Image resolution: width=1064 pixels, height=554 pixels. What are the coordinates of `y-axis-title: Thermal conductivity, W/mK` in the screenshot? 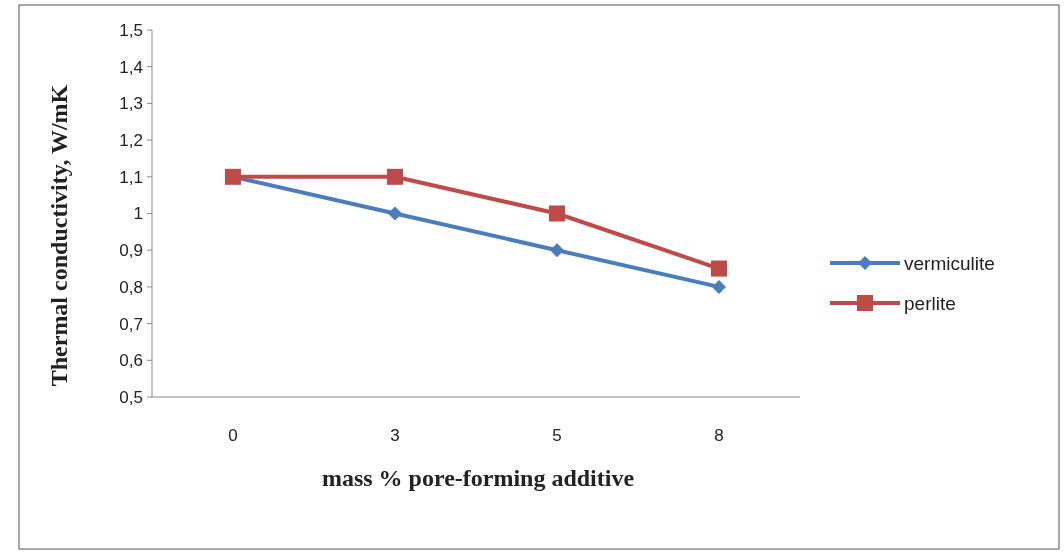 It's located at (59, 235).